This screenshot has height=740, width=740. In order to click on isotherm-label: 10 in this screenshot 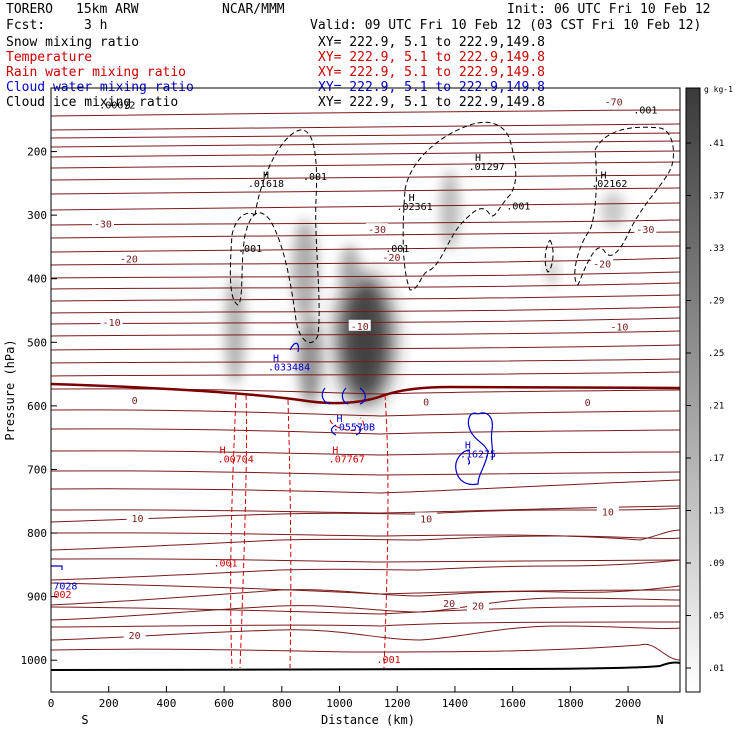, I will do `click(608, 512)`.